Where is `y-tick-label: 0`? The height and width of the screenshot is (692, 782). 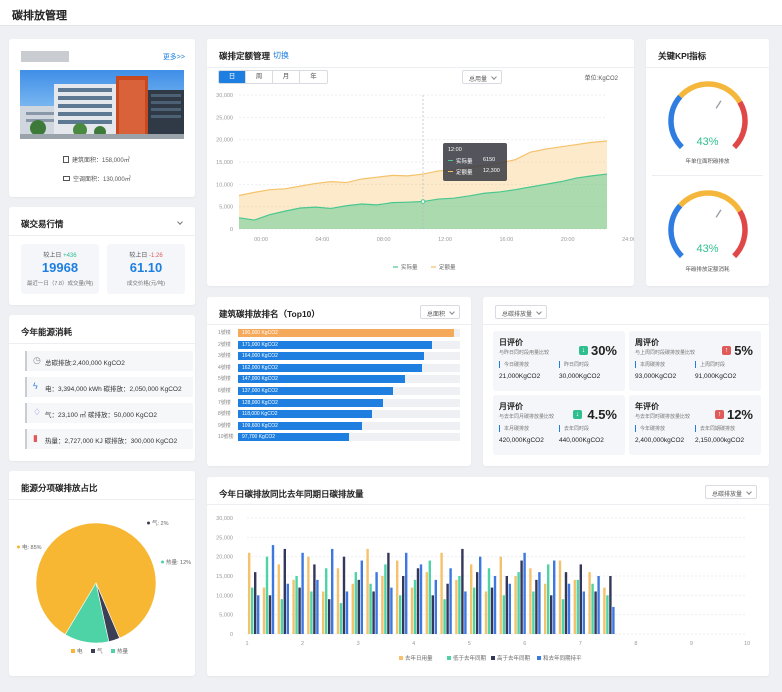 y-tick-label: 0 is located at coordinates (231, 230).